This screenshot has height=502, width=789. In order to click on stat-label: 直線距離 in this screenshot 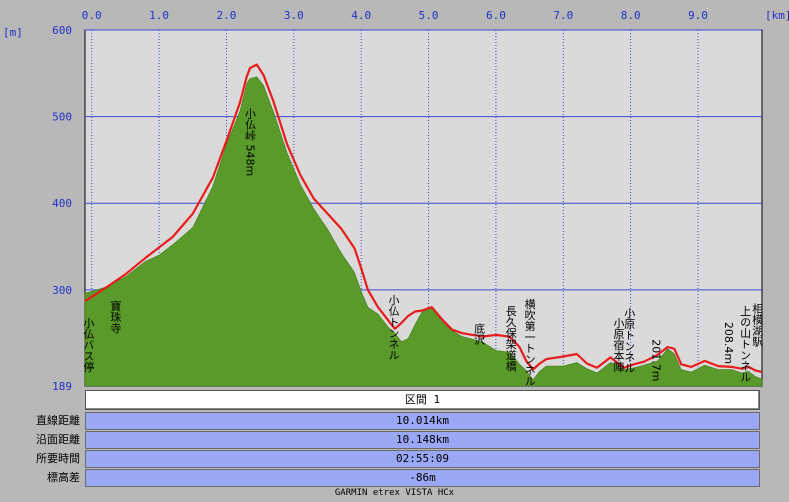, I will do `click(58, 420)`.